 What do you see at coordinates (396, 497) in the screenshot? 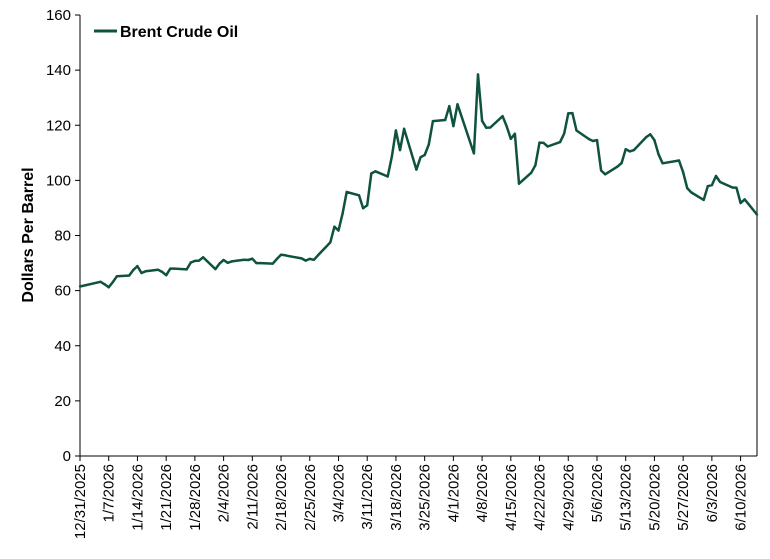
I see `x-tick-label: 3/18/2026` at bounding box center [396, 497].